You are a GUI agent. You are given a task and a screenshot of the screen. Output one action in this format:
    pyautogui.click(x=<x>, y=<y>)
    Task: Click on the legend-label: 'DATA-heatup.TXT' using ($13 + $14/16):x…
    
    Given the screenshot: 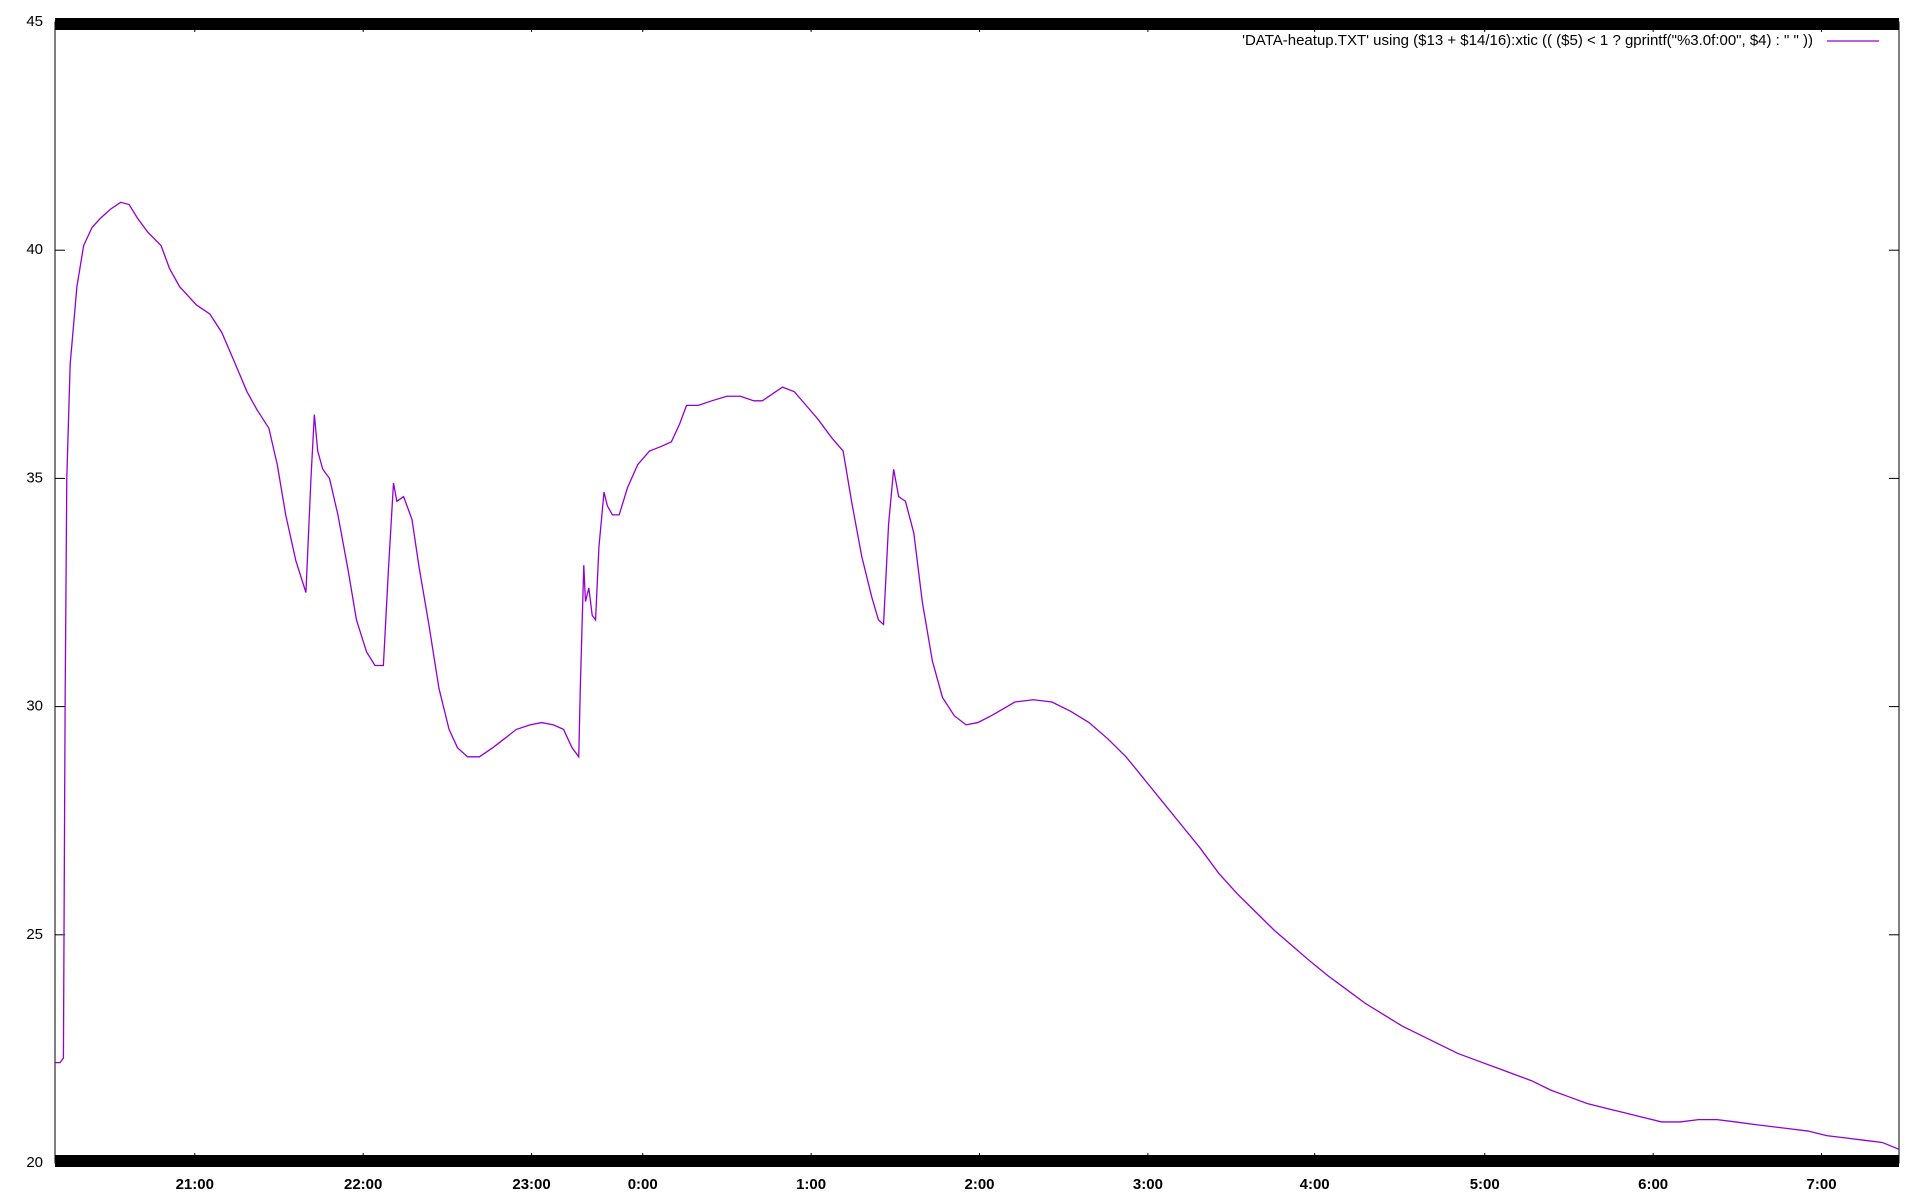 What is the action you would take?
    pyautogui.click(x=1527, y=40)
    